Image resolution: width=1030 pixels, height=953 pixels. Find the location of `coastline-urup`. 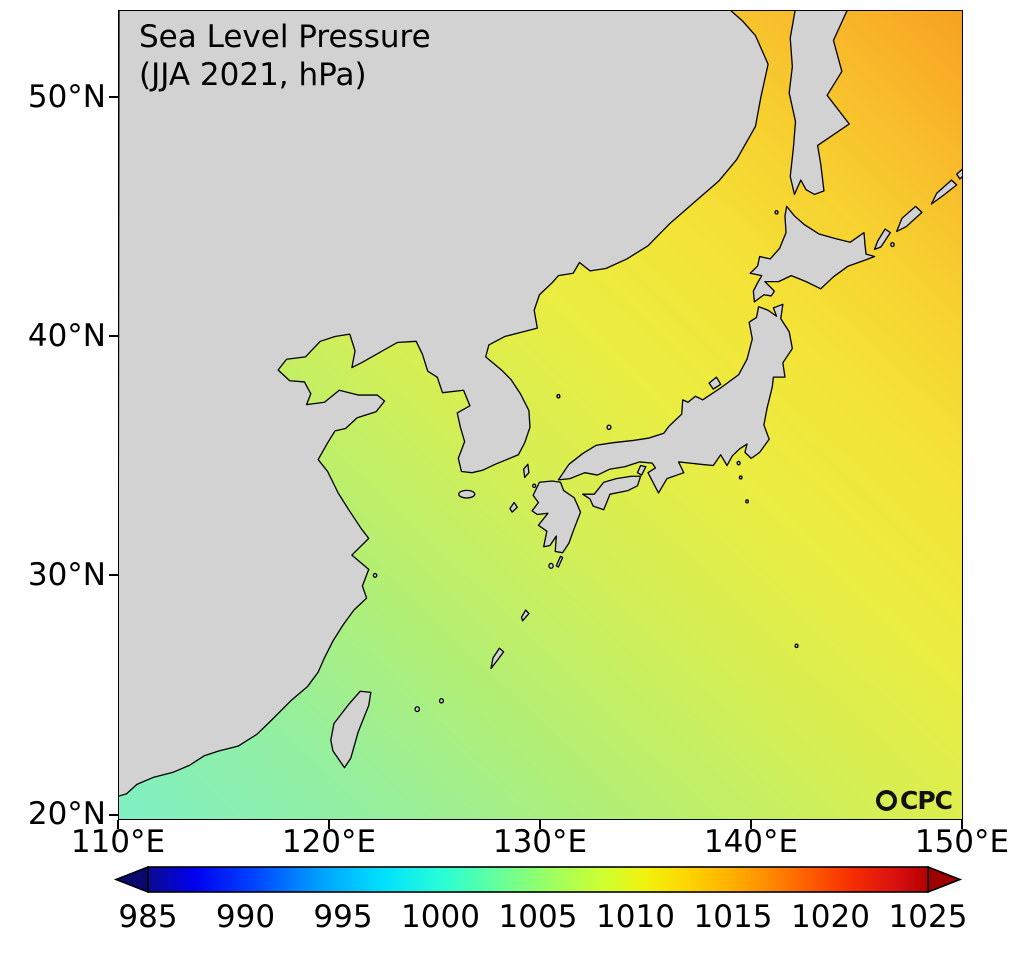

coastline-urup is located at coordinates (943, 192).